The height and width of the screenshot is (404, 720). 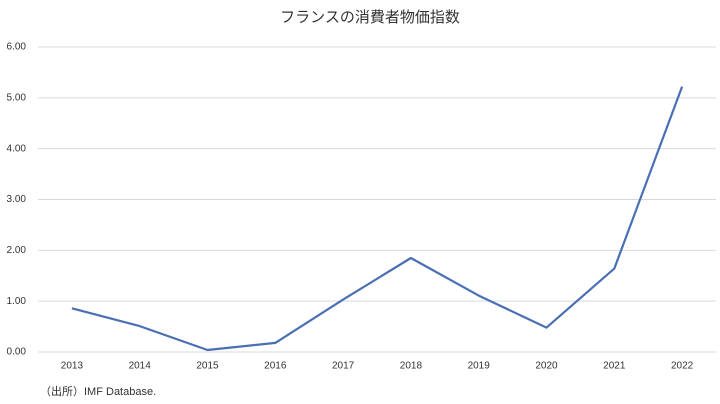 What do you see at coordinates (207, 366) in the screenshot?
I see `x-tick-label: 2015` at bounding box center [207, 366].